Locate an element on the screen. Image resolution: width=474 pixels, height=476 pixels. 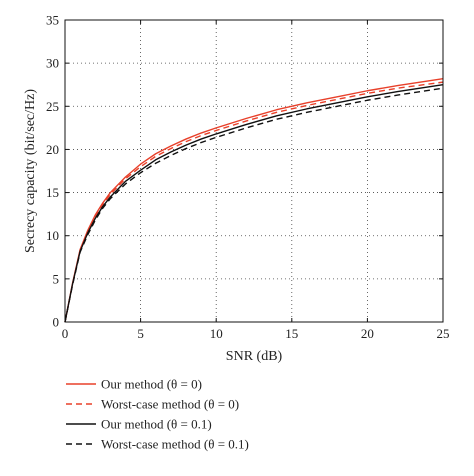
legend-item: Our method (θ = 0) is located at coordinates (134, 384).